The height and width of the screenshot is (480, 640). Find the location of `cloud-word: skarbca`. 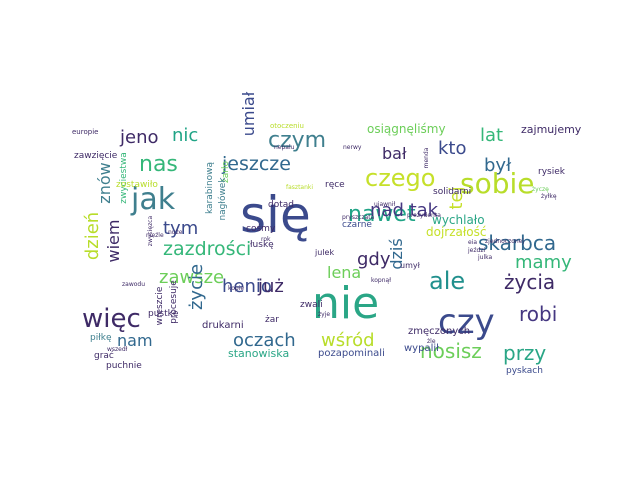

cloud-word: skarbca is located at coordinates (517, 243).